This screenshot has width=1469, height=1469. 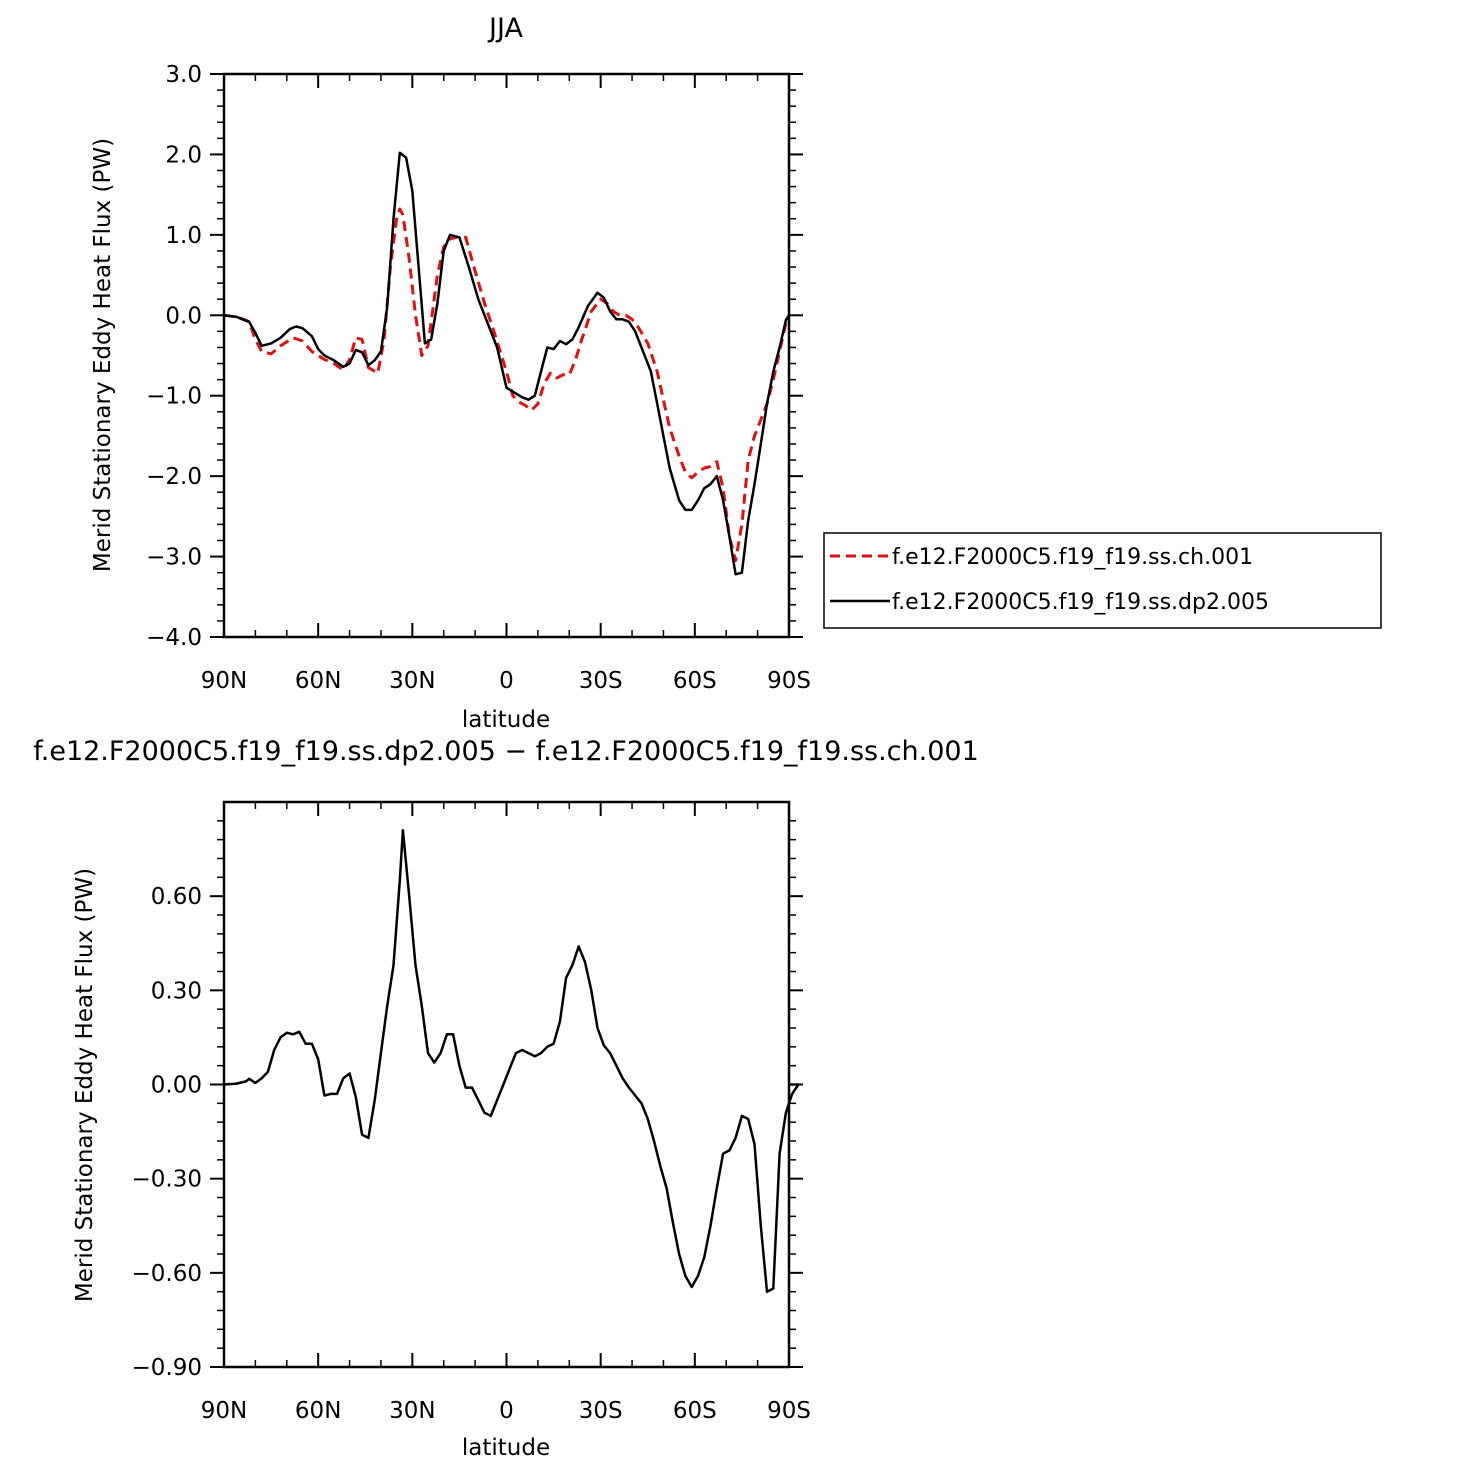 I want to click on top-x-tick-label: 90S, so click(x=789, y=681).